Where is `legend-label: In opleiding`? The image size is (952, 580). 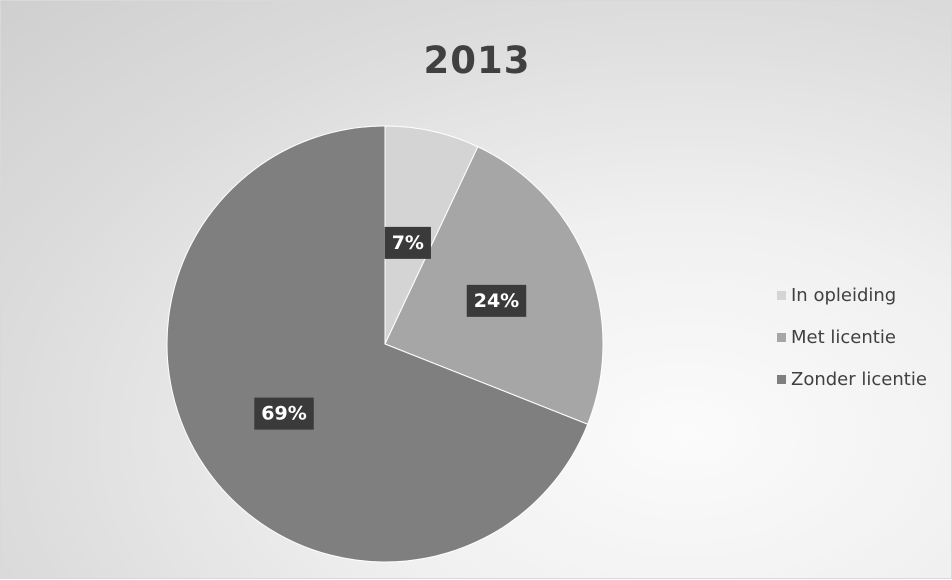
legend-label: In opleiding is located at coordinates (844, 295).